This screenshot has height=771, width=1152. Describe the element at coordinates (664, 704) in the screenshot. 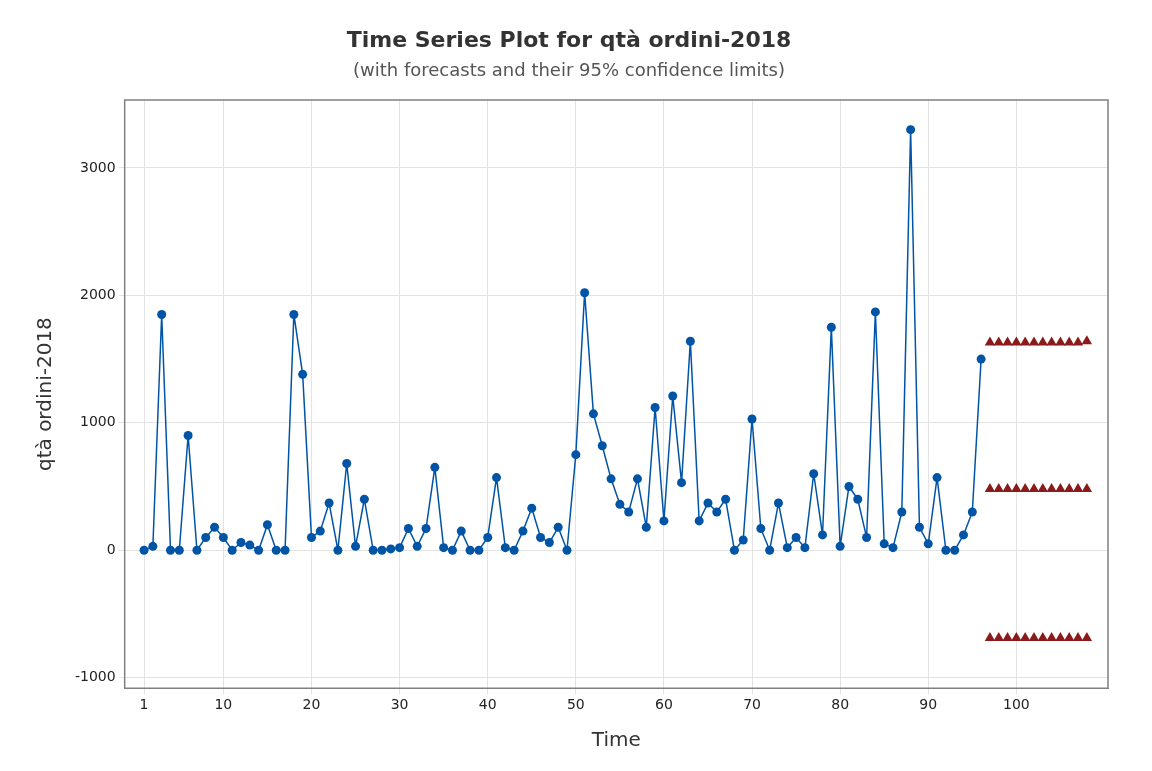

I see `x-tick-label: 60` at that location.